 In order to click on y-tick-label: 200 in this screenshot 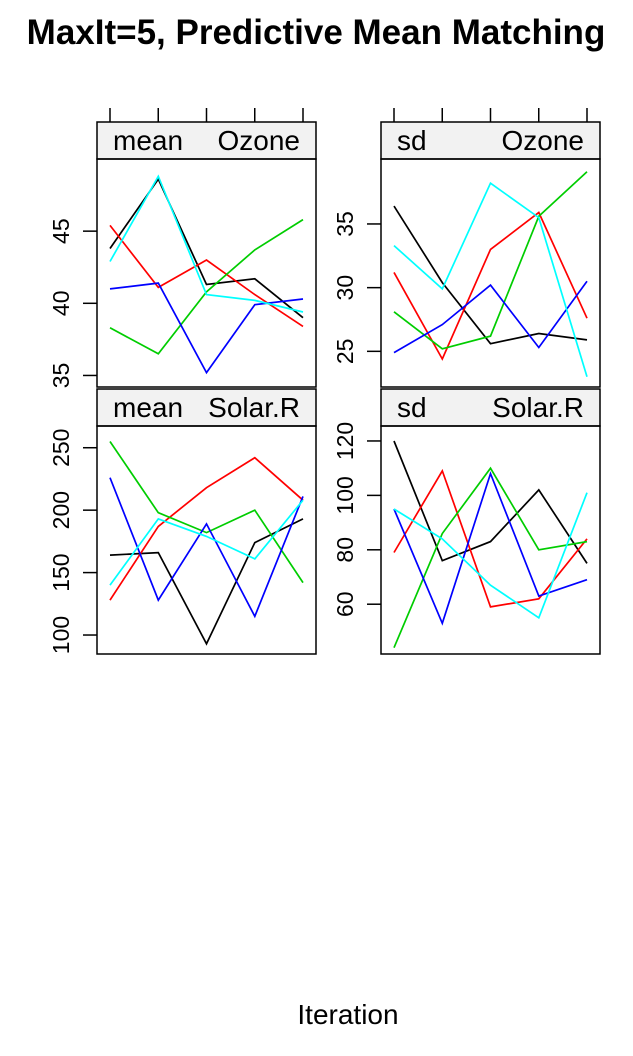, I will do `click(61, 510)`.